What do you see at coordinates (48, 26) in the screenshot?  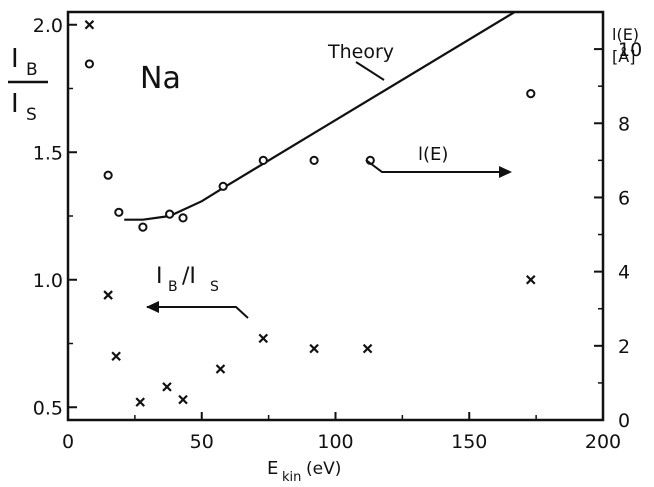 I see `y-left-tick-label: 2.0` at bounding box center [48, 26].